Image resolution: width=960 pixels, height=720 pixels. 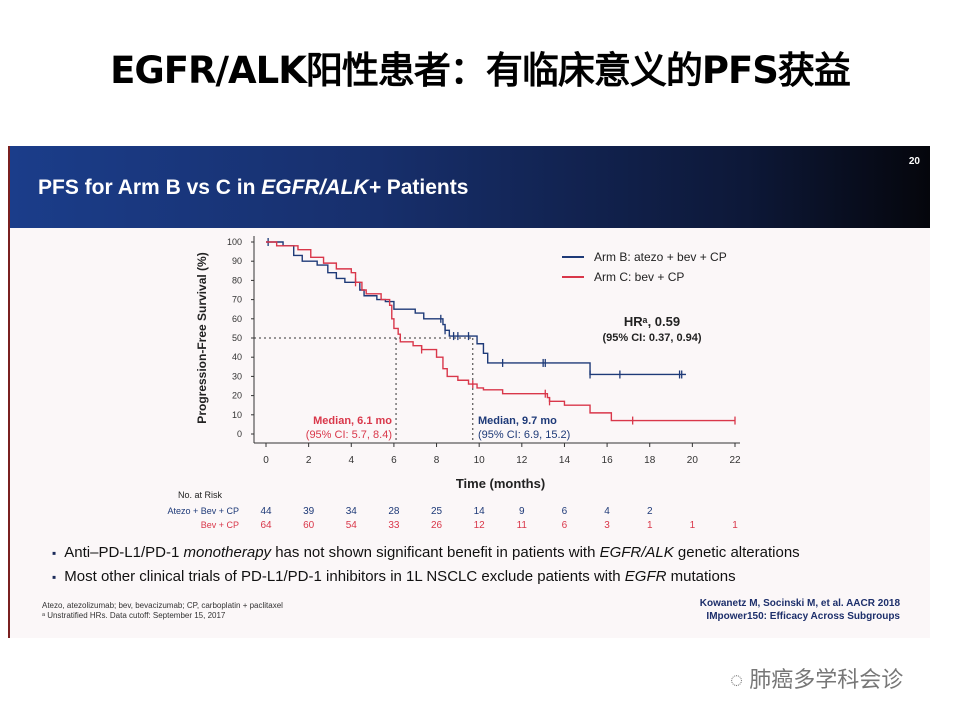 What do you see at coordinates (203, 511) in the screenshot?
I see `risk-row-label: Atezo + Bev + CP` at bounding box center [203, 511].